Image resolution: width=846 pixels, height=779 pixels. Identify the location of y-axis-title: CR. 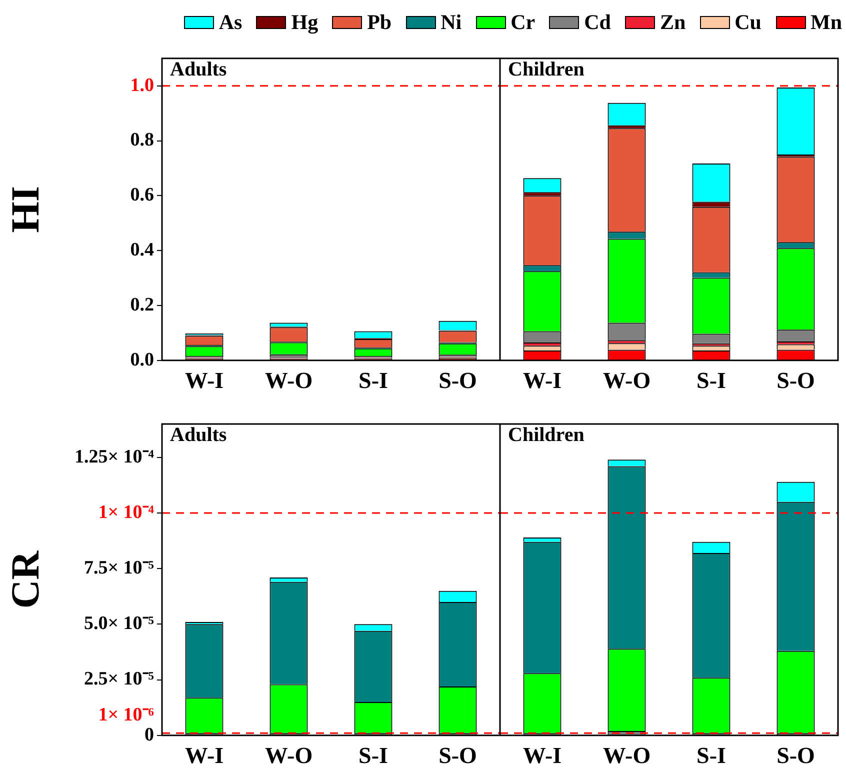
(25, 579).